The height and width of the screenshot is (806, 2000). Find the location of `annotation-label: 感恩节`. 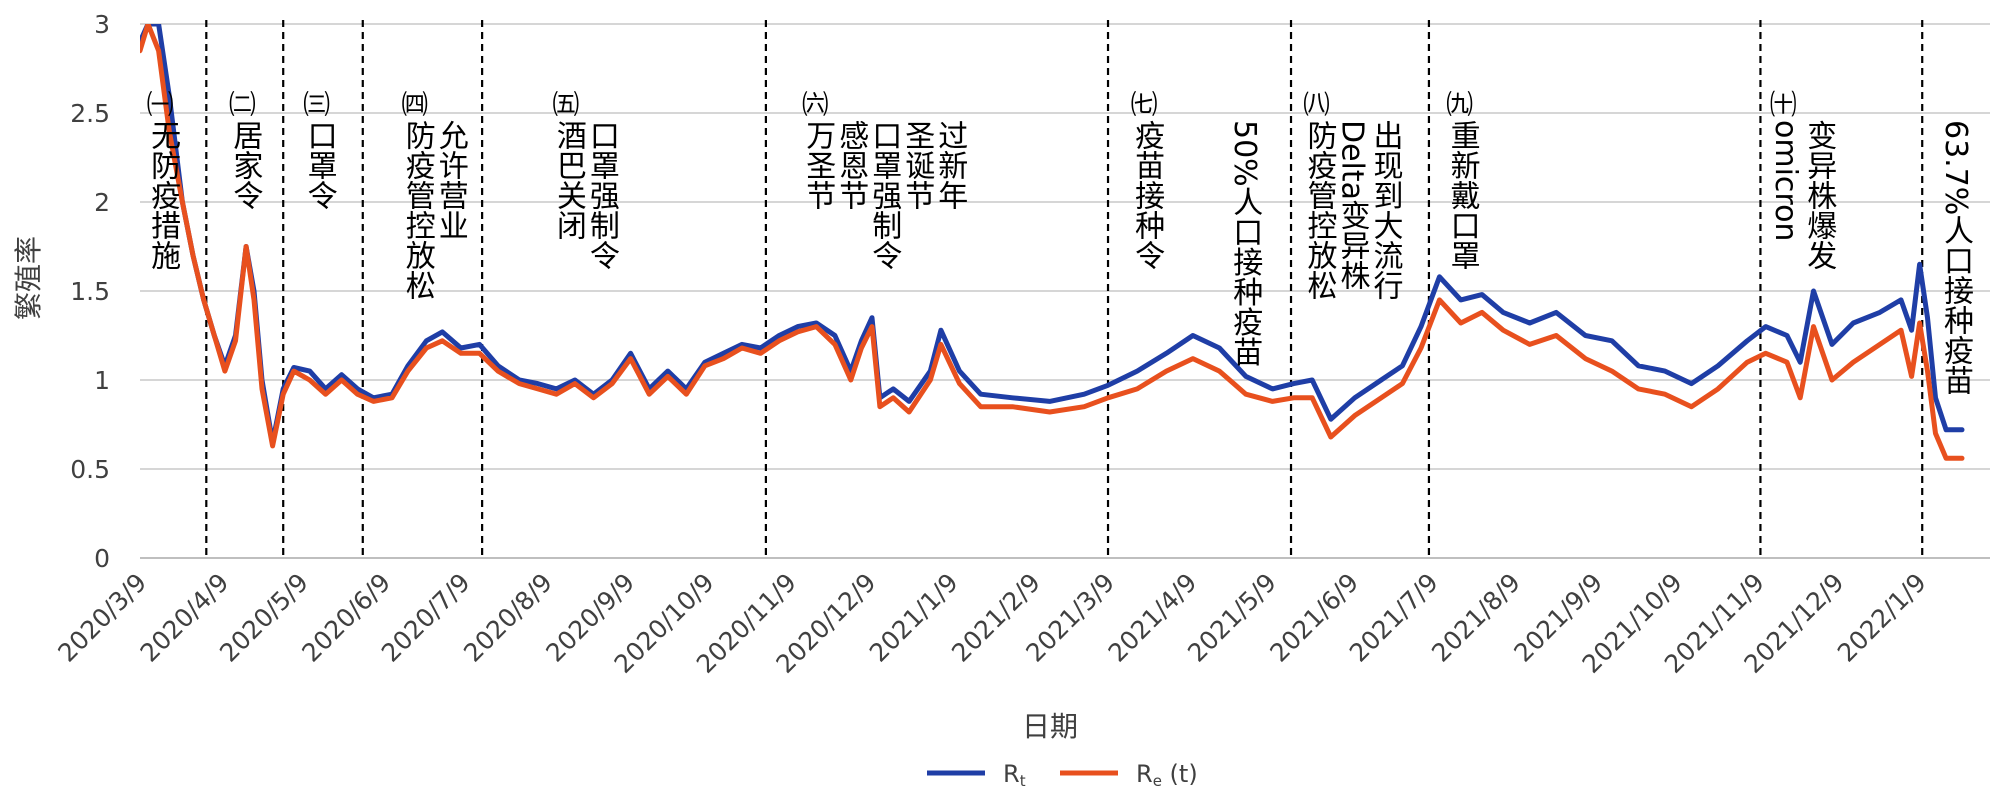

annotation-label: 感恩节 is located at coordinates (850, 165).